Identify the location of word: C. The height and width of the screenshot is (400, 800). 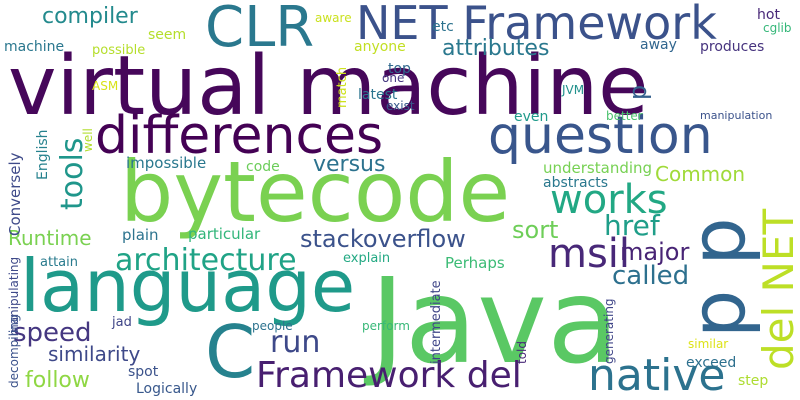
(230, 352).